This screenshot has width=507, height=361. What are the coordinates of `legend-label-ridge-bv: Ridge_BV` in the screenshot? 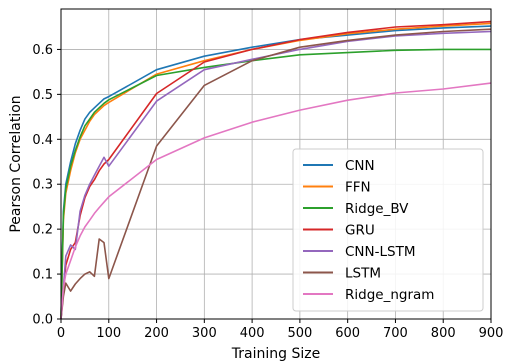 It's located at (377, 209).